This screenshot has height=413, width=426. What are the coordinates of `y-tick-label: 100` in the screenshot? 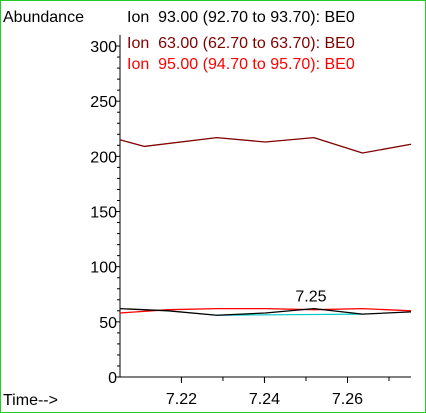 It's located at (103, 268).